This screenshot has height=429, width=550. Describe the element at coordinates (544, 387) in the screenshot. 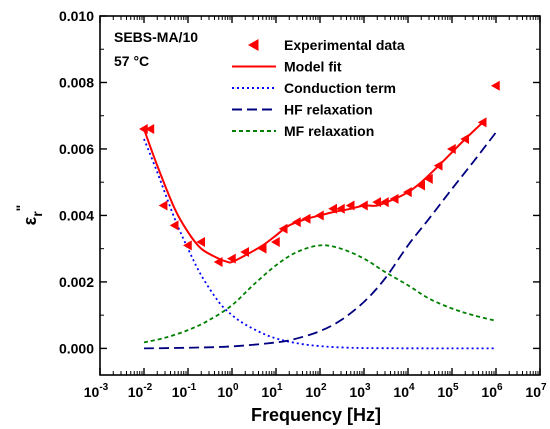

I see `x-tick-label-exponent: 7` at that location.